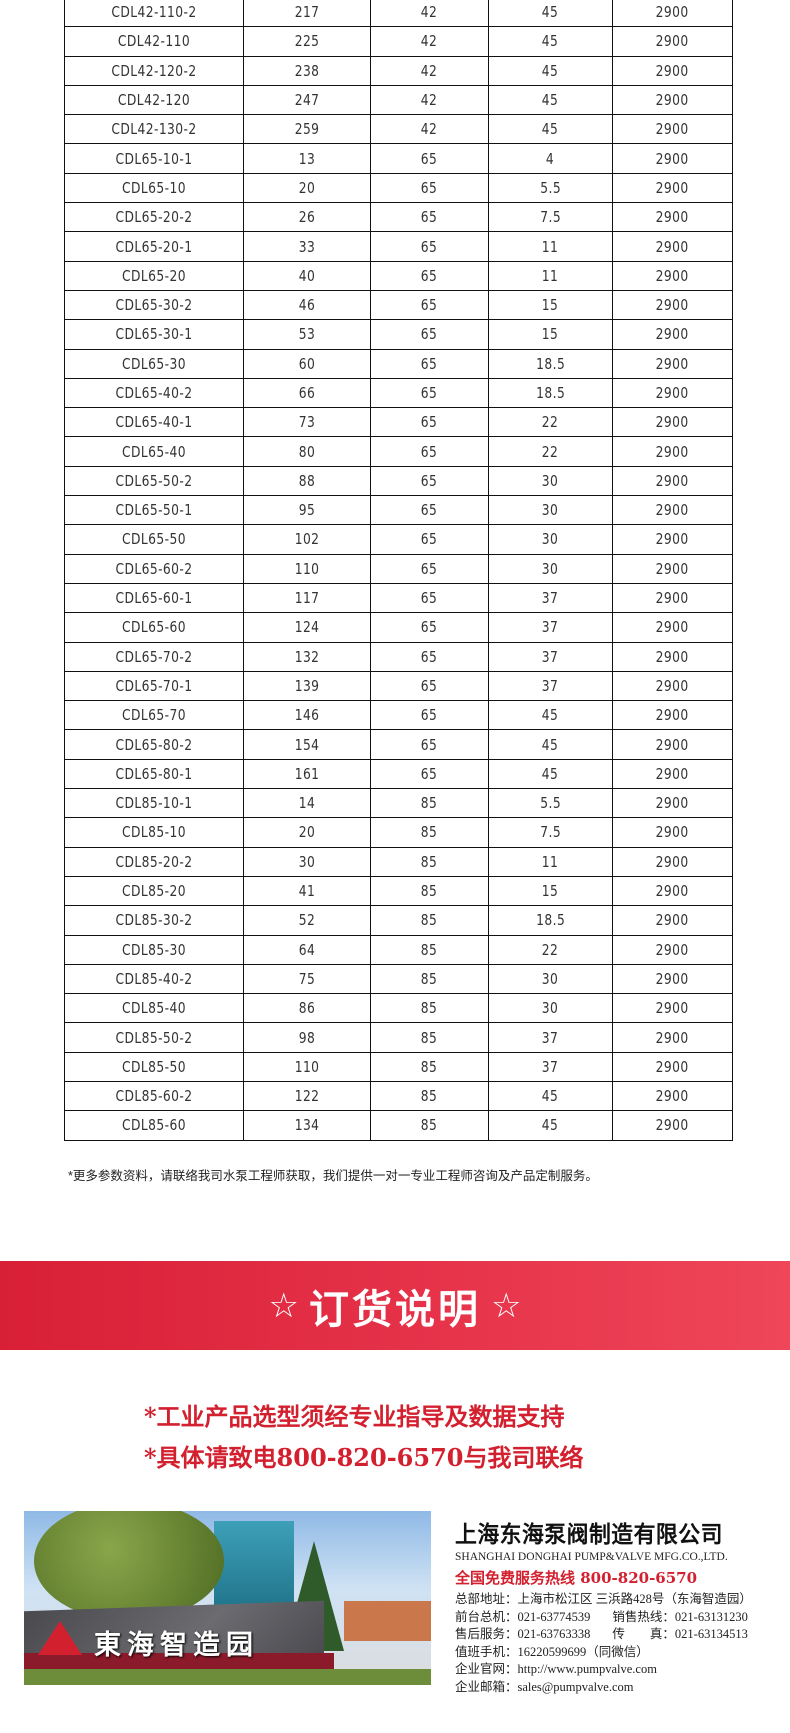  What do you see at coordinates (307, 1008) in the screenshot?
I see `cell-text: 86` at bounding box center [307, 1008].